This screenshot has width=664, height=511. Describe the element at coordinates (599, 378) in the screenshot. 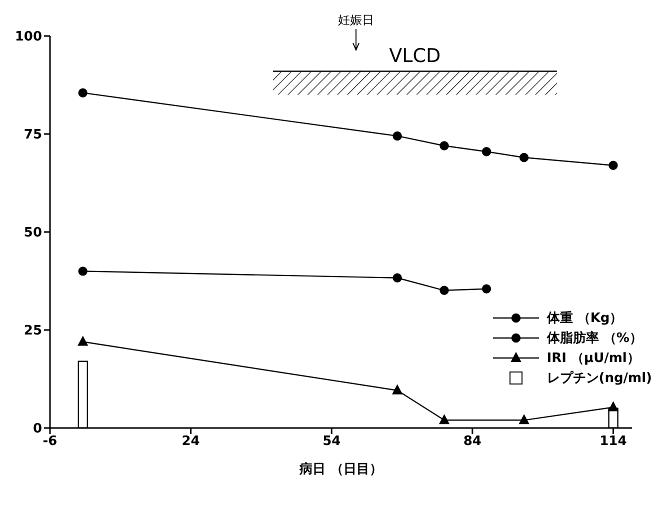

I see `legend-label: レプチン(ng/ml)` at that location.